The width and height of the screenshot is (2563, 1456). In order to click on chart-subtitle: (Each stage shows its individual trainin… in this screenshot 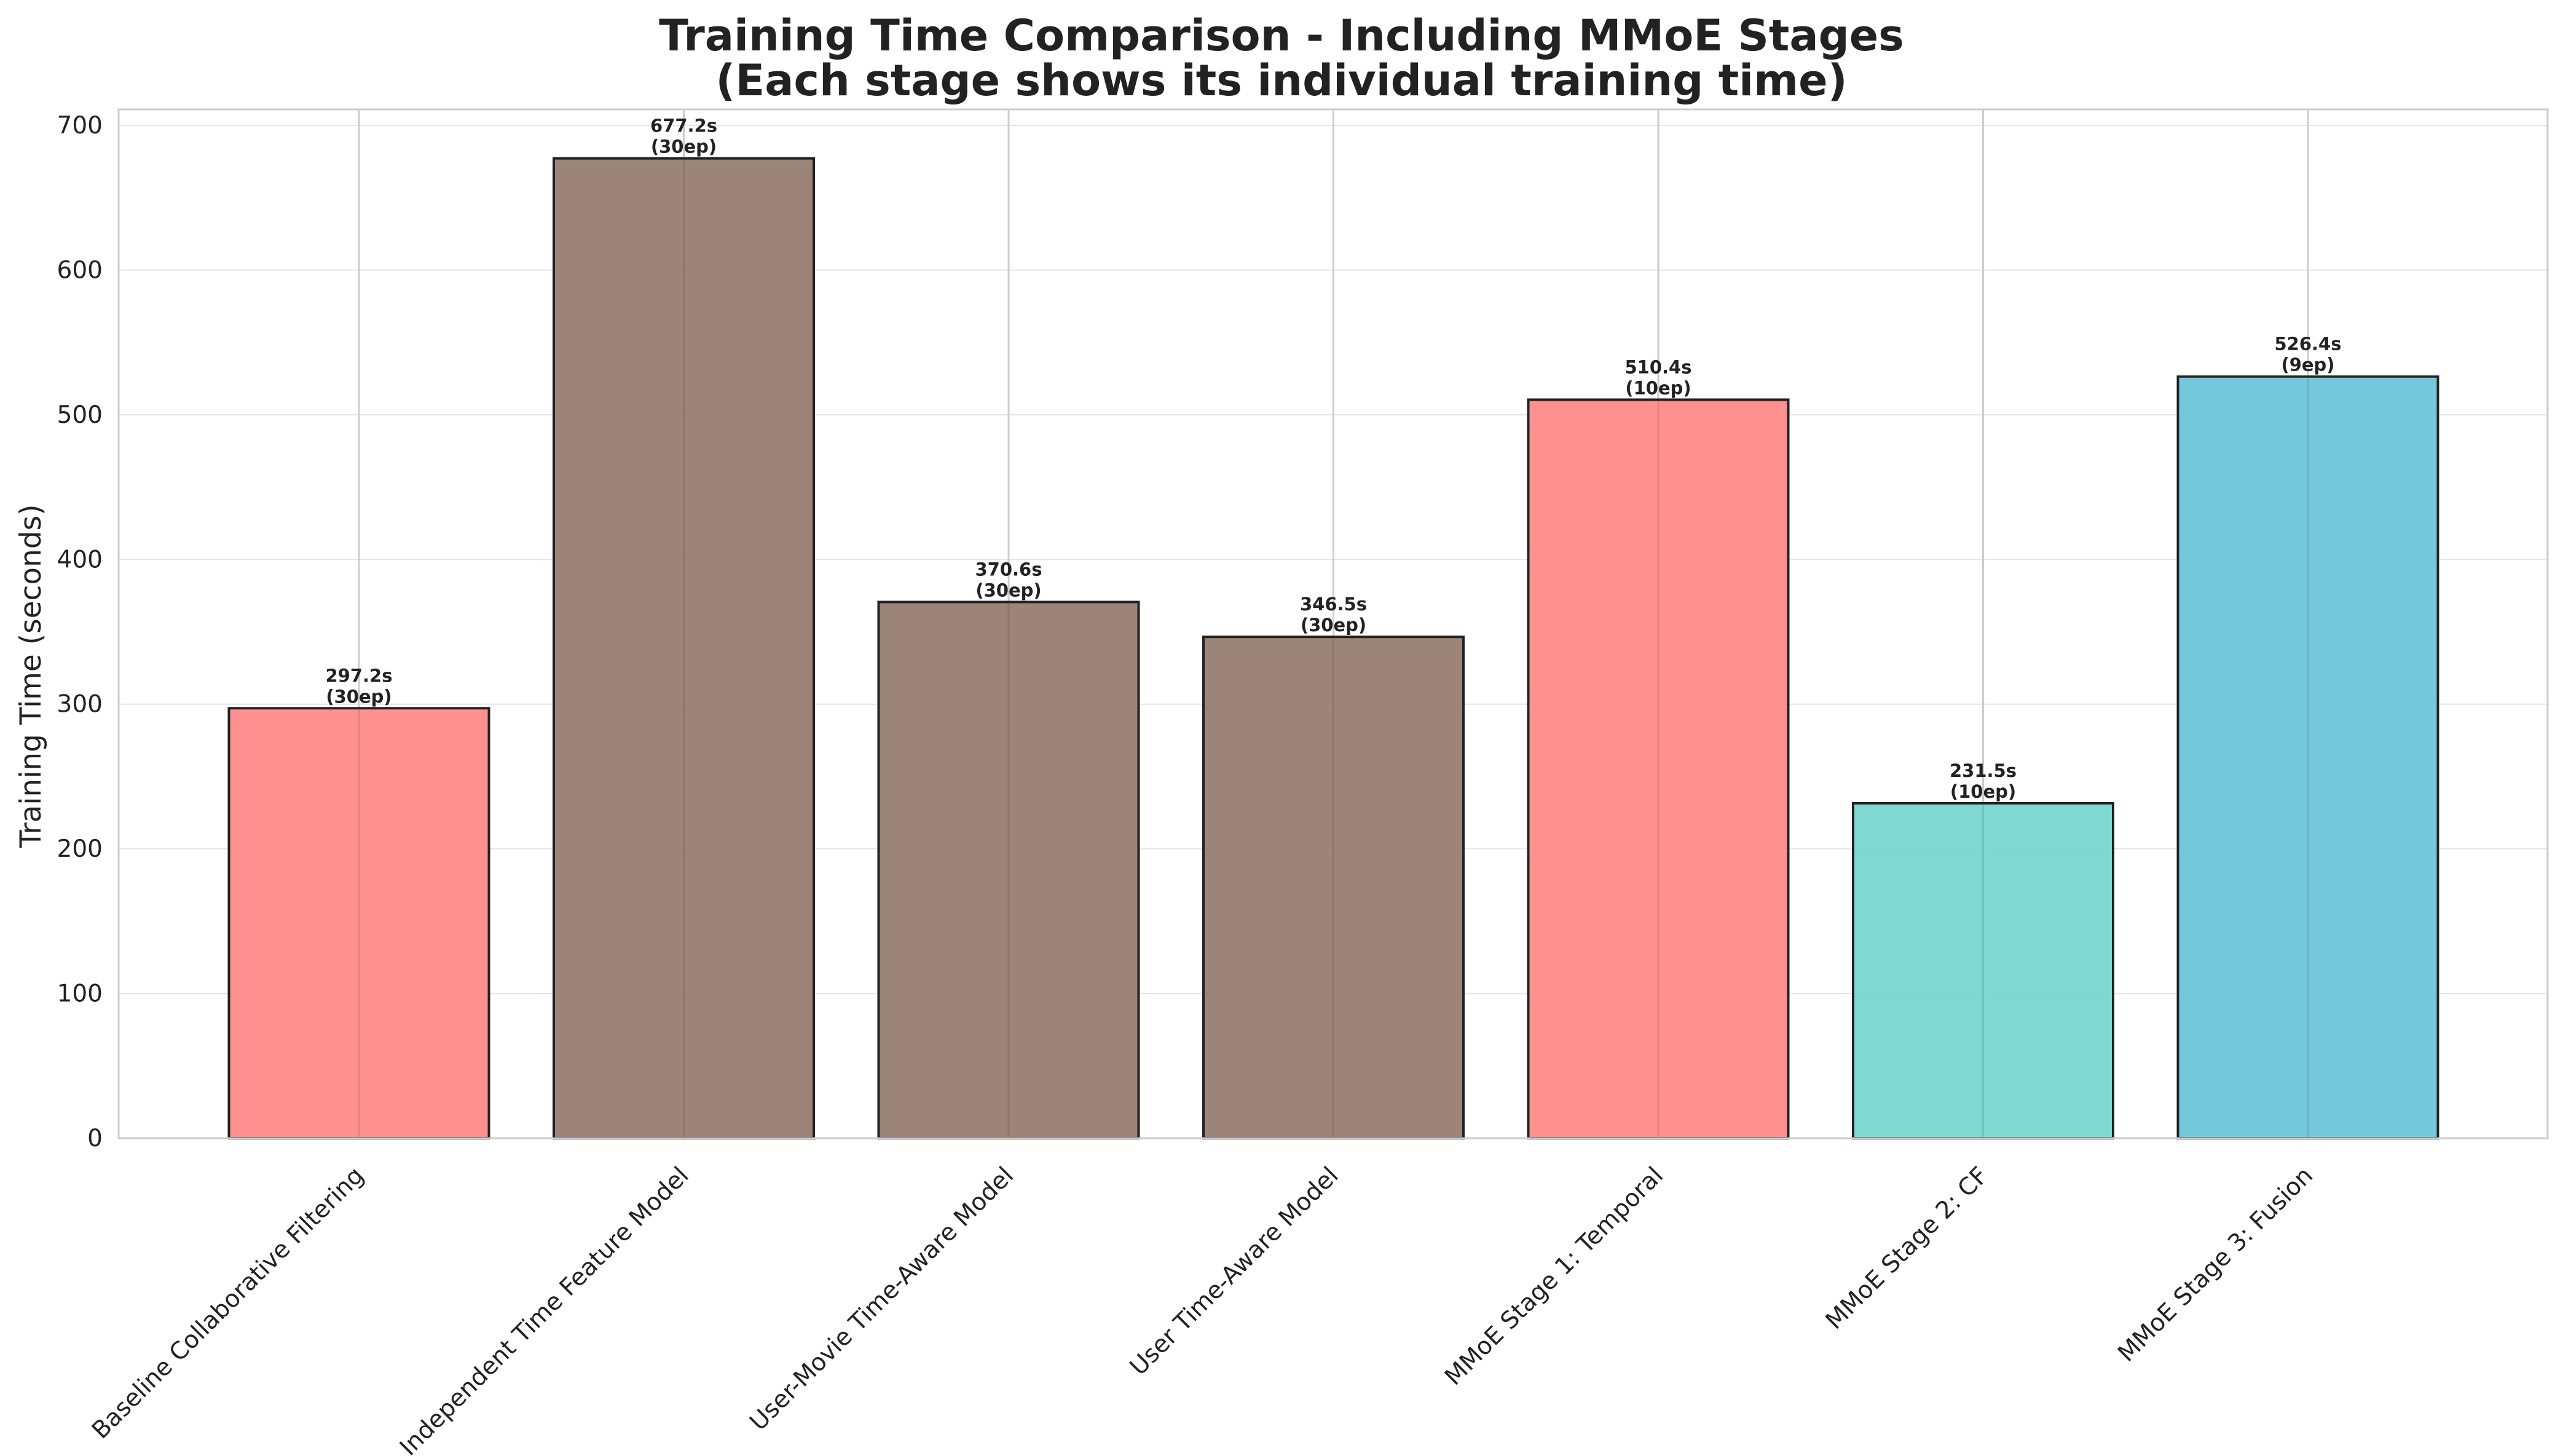, I will do `click(1281, 80)`.